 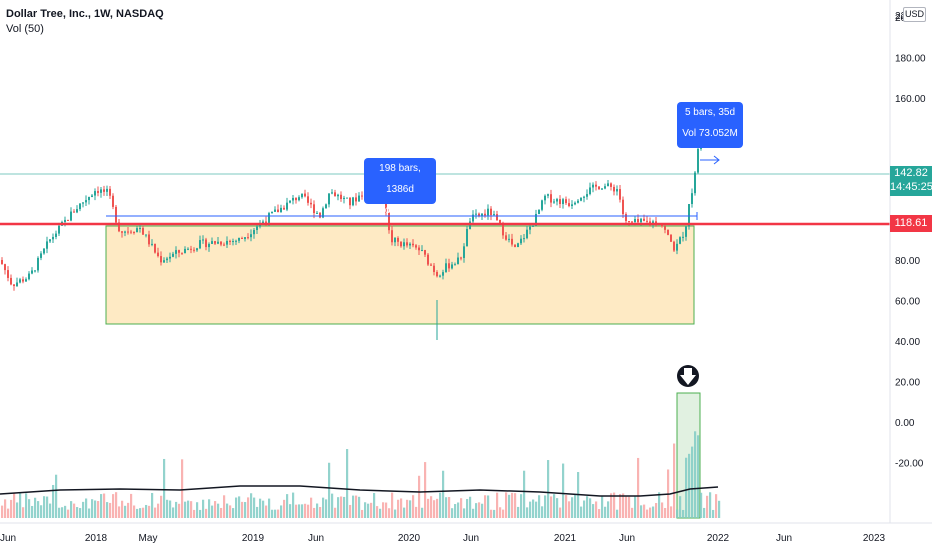 I want to click on range-measure-bars: 198 bars, 1386d, so click(x=400, y=179).